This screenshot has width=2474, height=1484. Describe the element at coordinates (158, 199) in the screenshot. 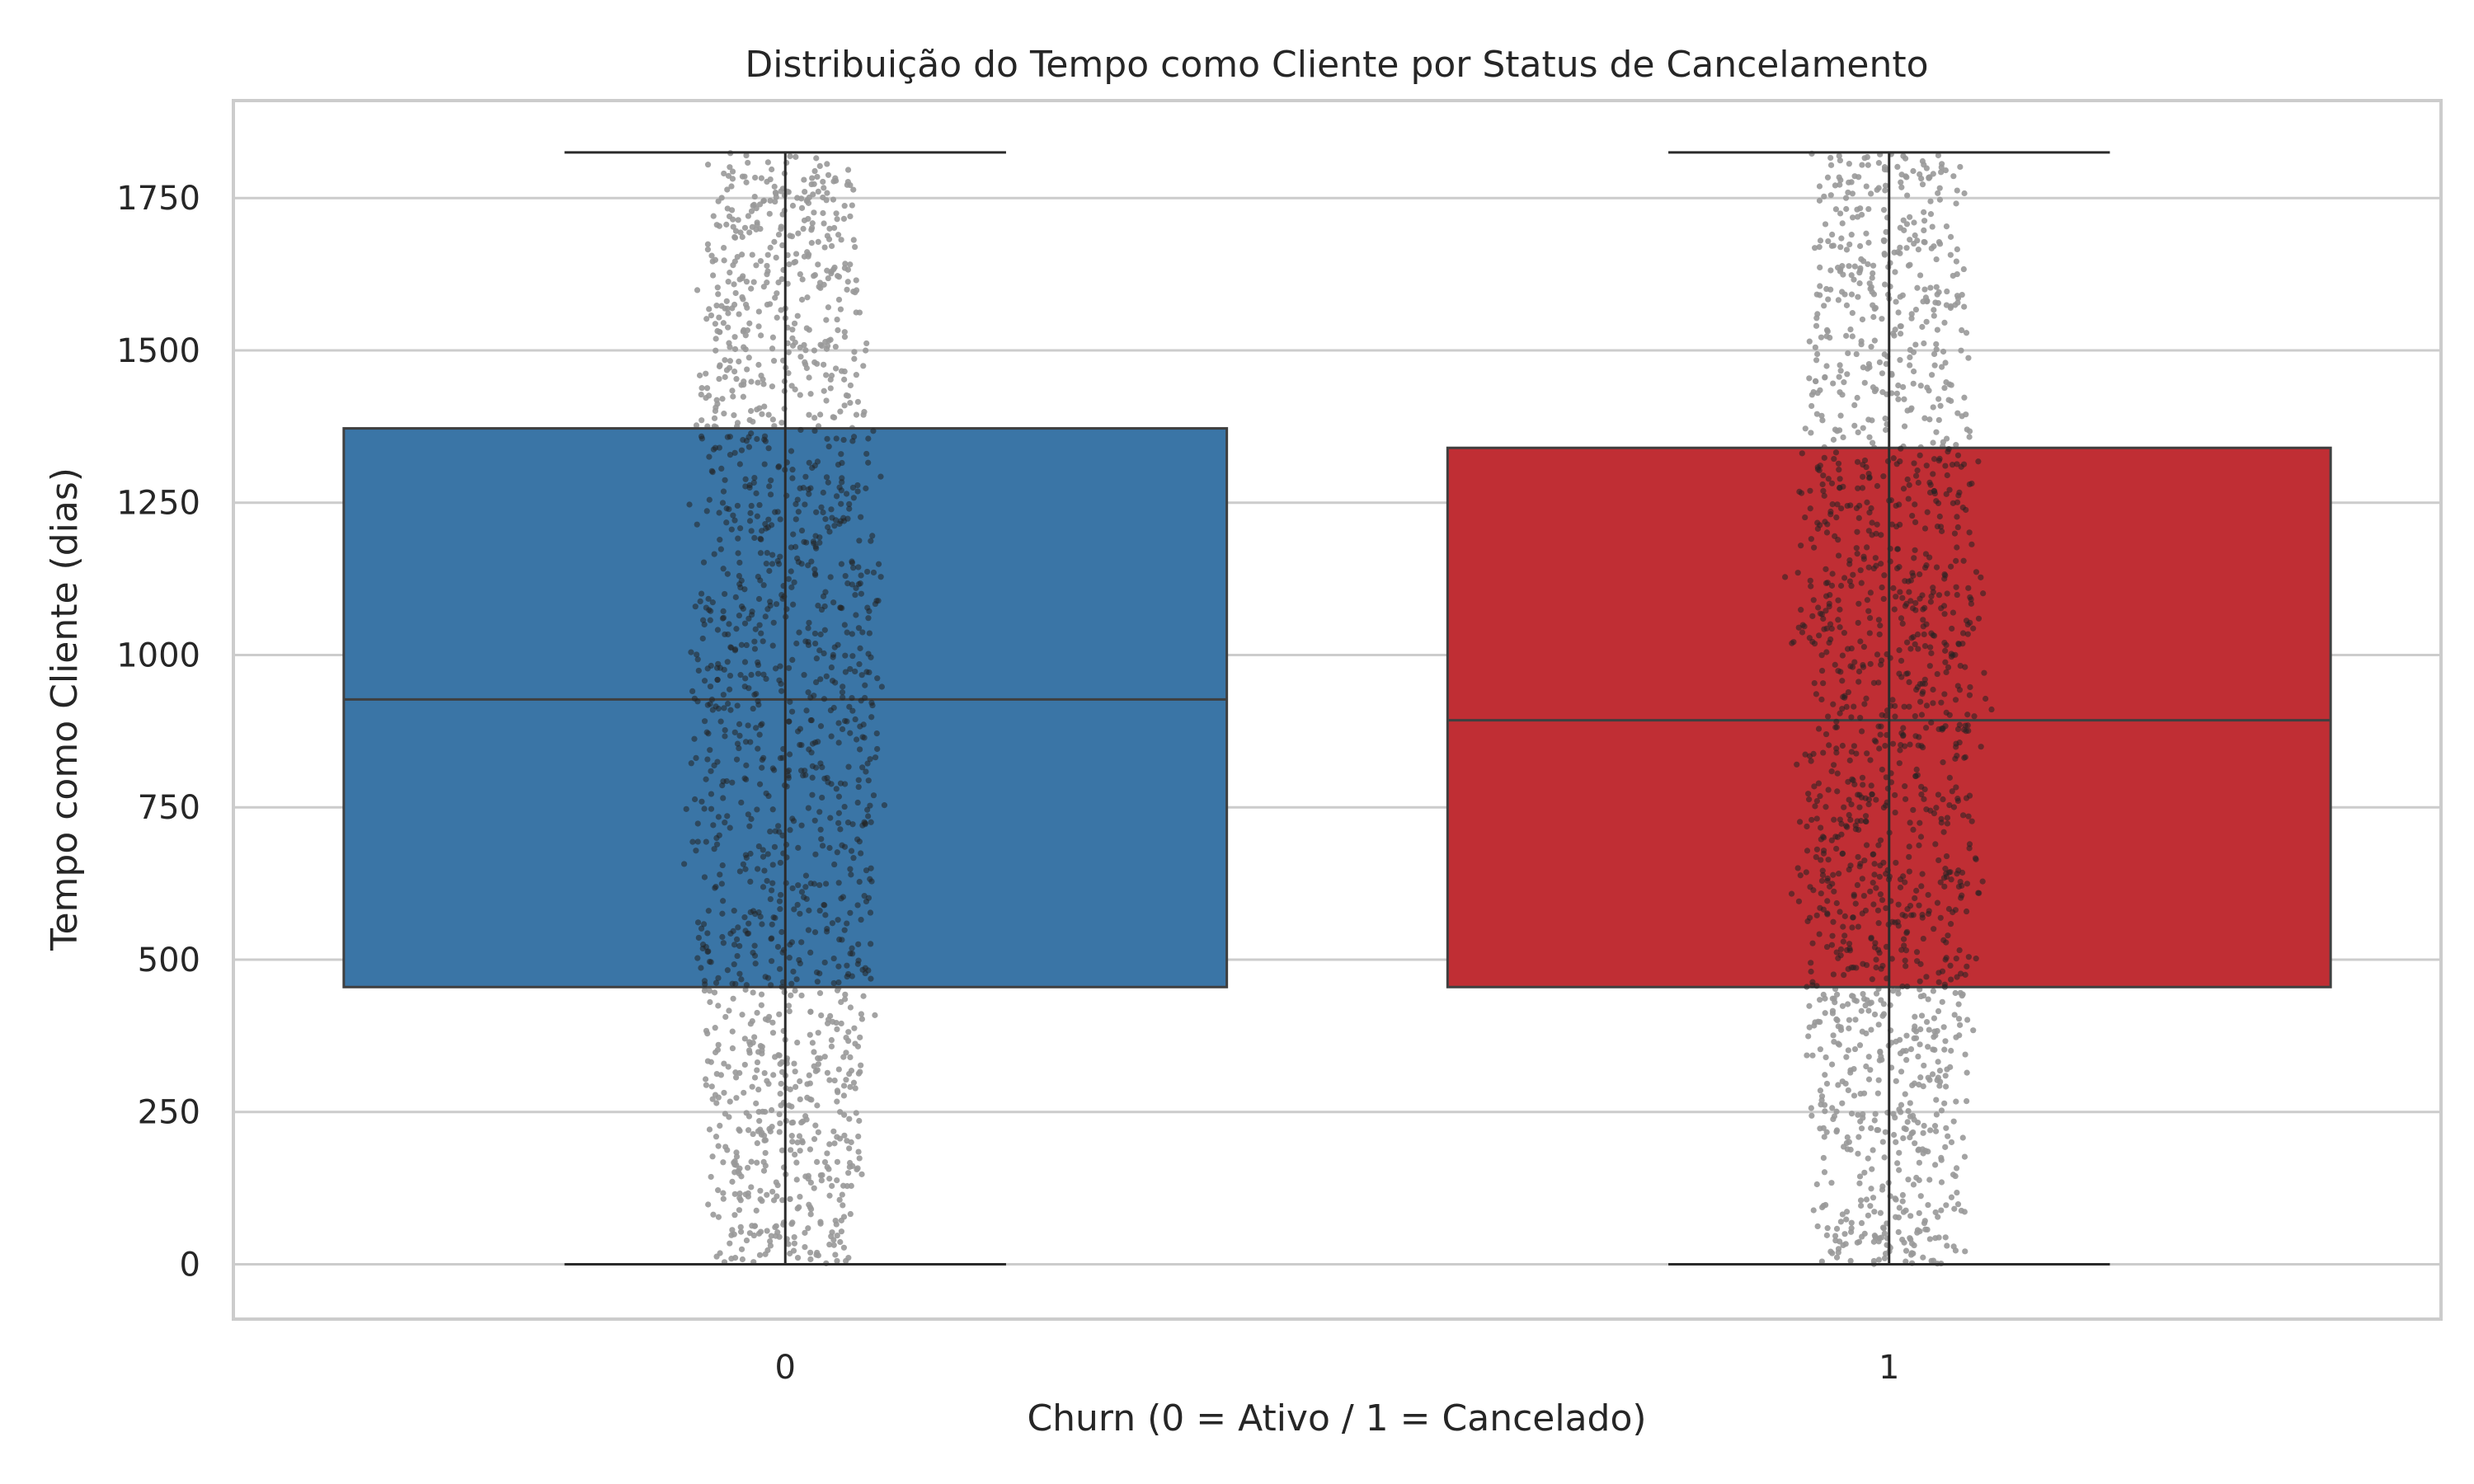

I see `y-tick-label: 1750` at that location.